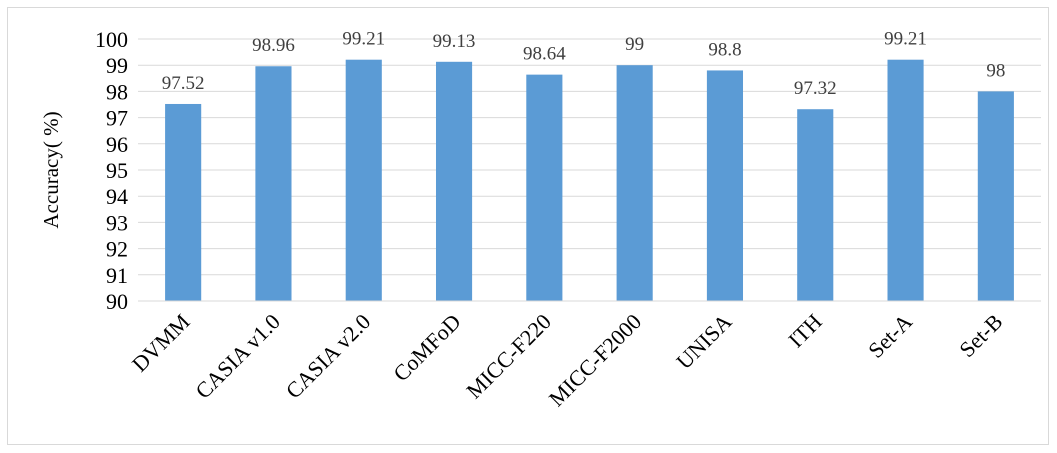 The image size is (1057, 453). Describe the element at coordinates (117, 144) in the screenshot. I see `y-tick-label: 96` at that location.